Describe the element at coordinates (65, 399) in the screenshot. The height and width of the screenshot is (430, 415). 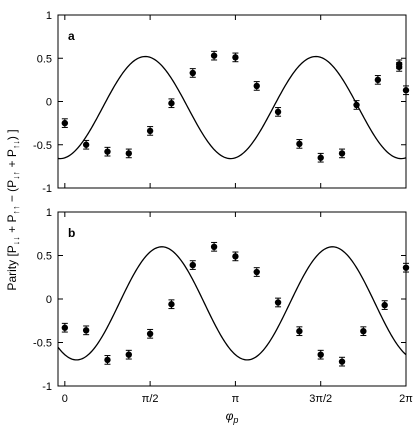
I see `x-tick-label: 0` at that location.